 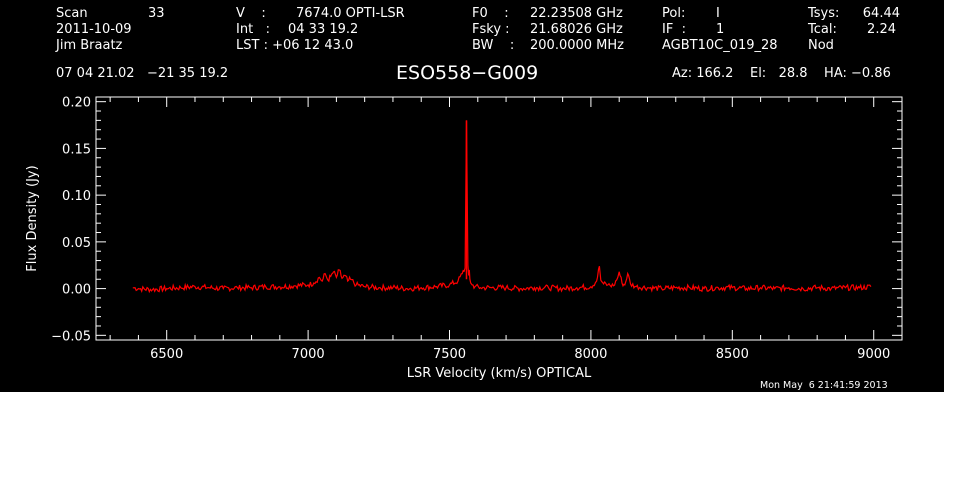 What do you see at coordinates (674, 29) in the screenshot?
I see `if-label: IF :` at bounding box center [674, 29].